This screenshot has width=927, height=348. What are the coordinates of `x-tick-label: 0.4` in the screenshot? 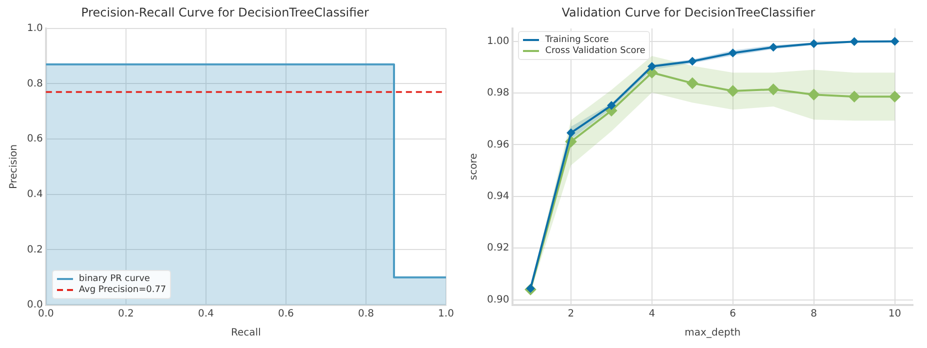 It's located at (206, 314).